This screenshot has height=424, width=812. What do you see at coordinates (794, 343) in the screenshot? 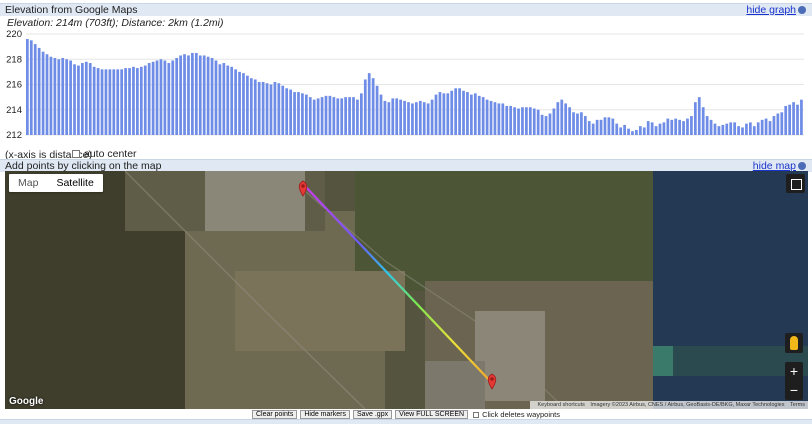
I see `pegman-icon` at bounding box center [794, 343].